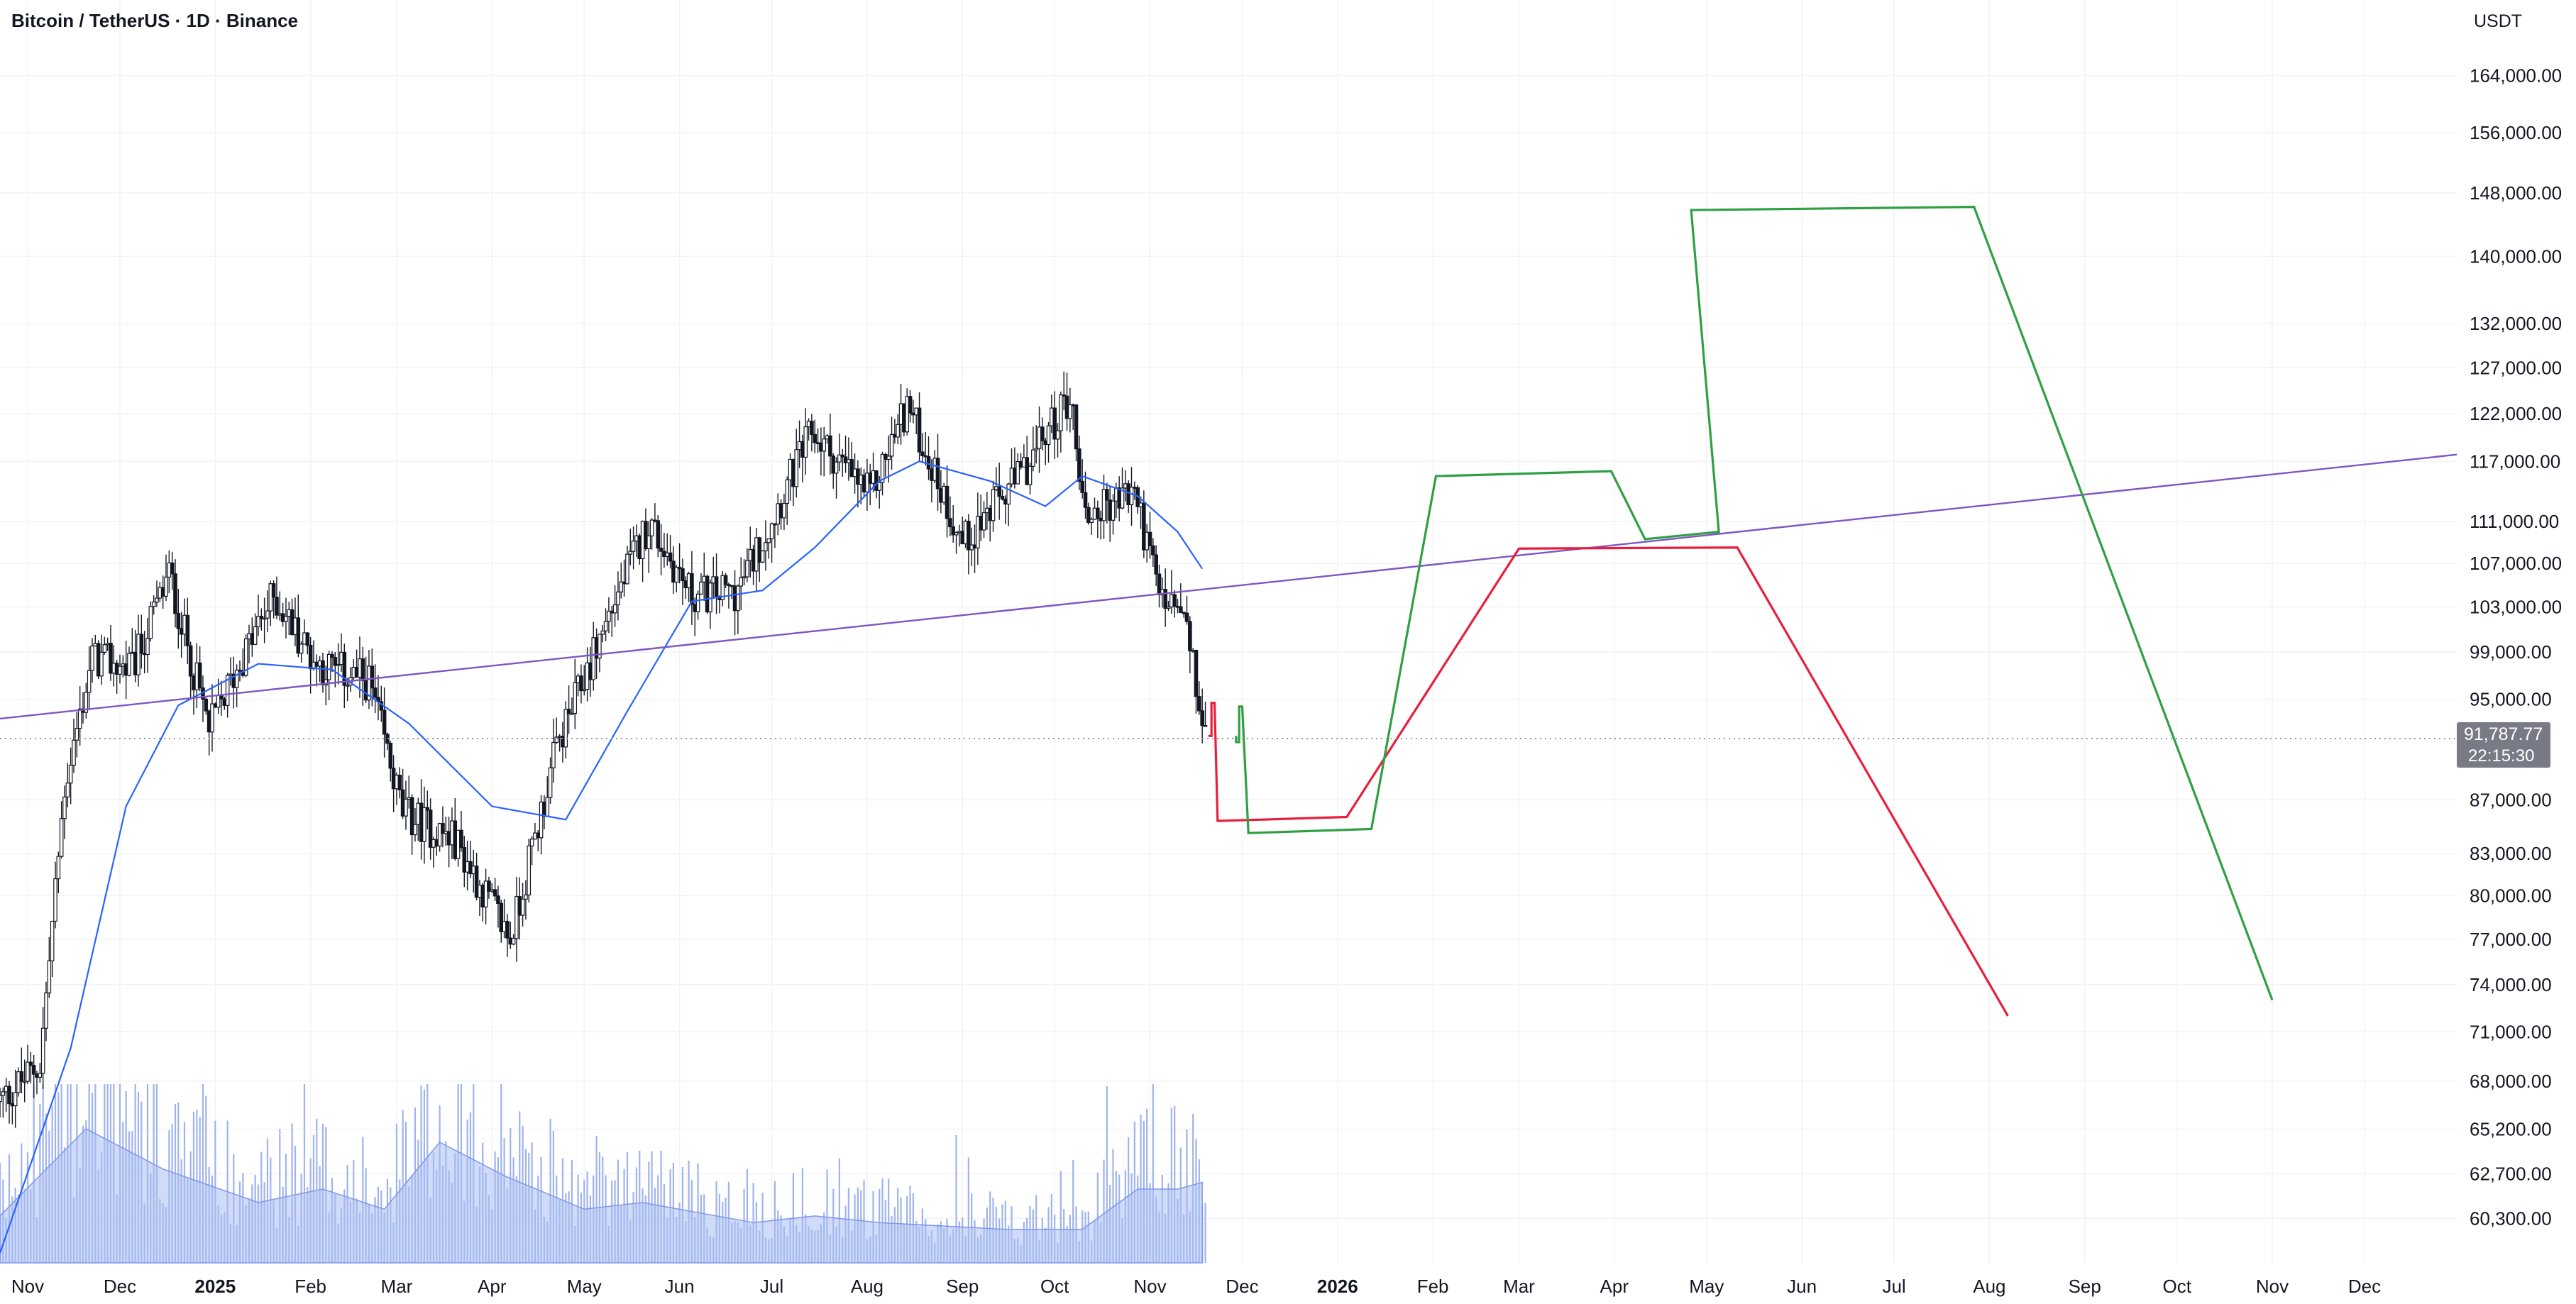  Describe the element at coordinates (120, 1286) in the screenshot. I see `time-tick-label: Dec` at that location.